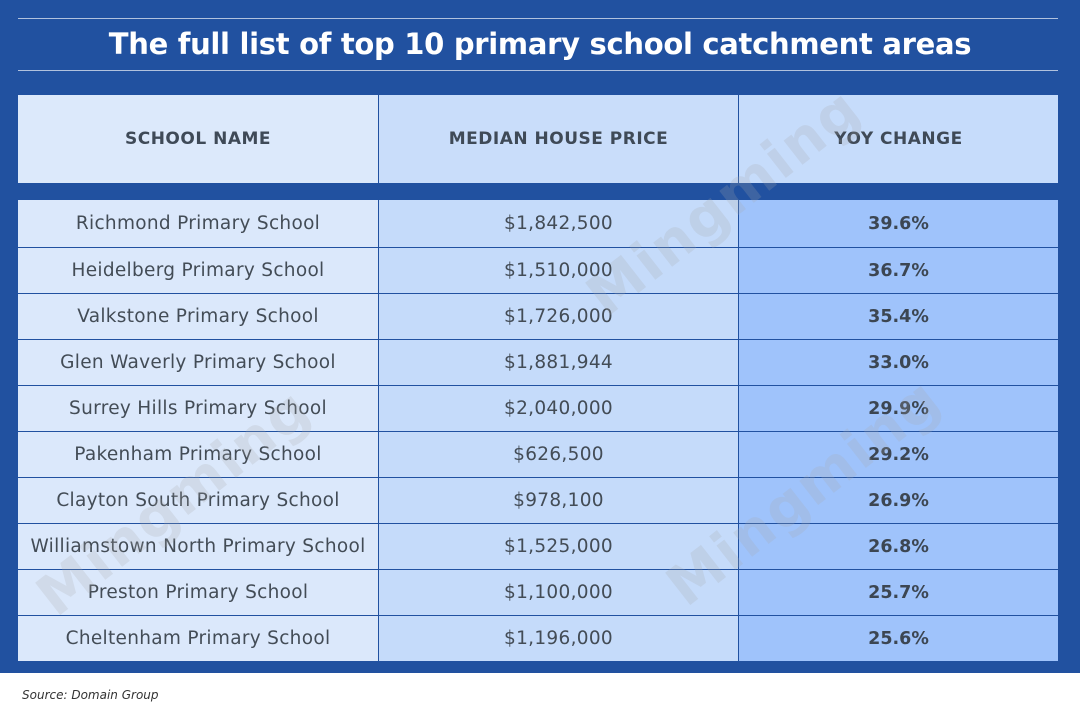 The width and height of the screenshot is (1080, 703). I want to click on cell-yoy-change: 33.0%, so click(898, 362).